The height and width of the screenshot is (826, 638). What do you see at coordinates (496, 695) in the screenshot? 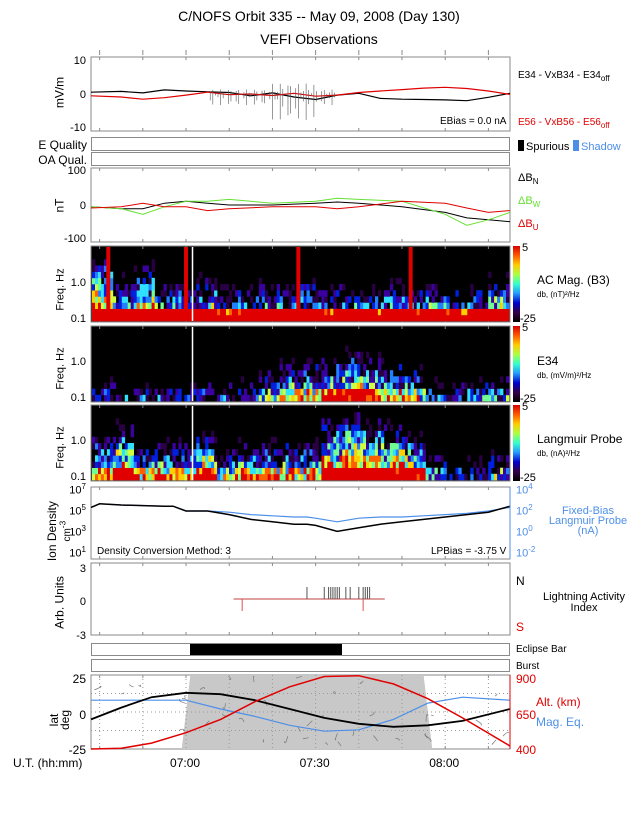
I see `coastline` at bounding box center [496, 695].